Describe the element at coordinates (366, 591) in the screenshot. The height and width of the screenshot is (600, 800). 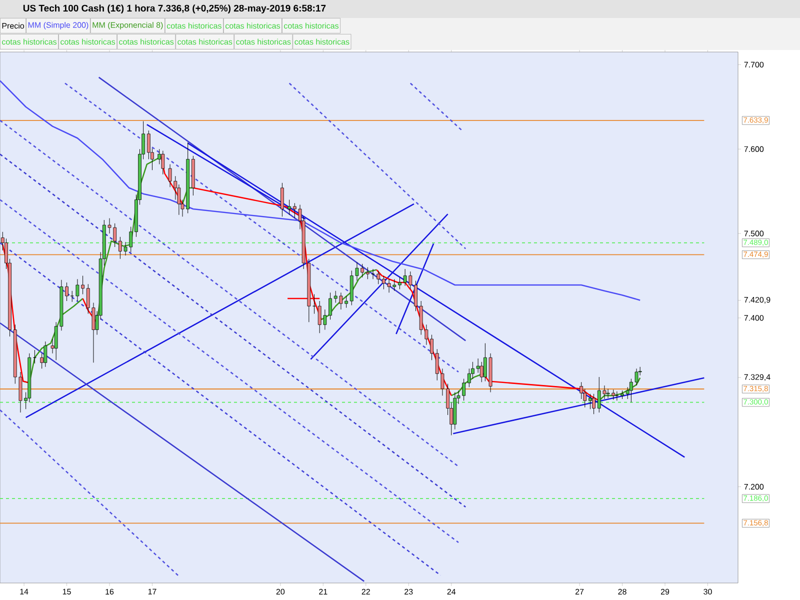
I see `x-tick-label: 22` at that location.